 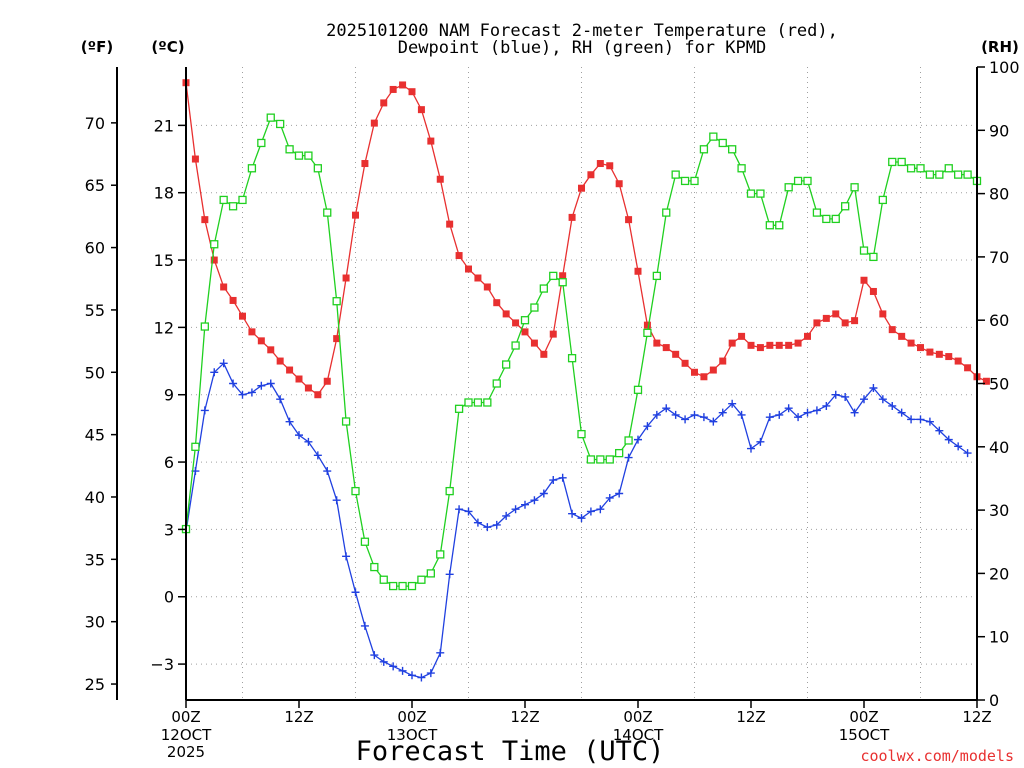 I want to click on celsius-tick-label: 3, so click(x=169, y=529).